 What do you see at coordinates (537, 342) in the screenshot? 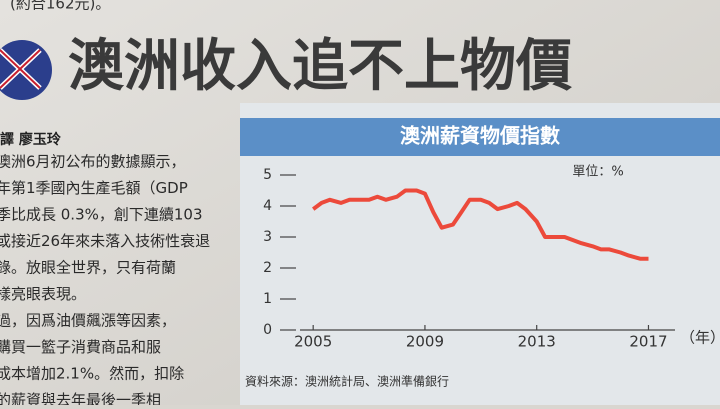
I see `x-tick-label: 2013` at bounding box center [537, 342].